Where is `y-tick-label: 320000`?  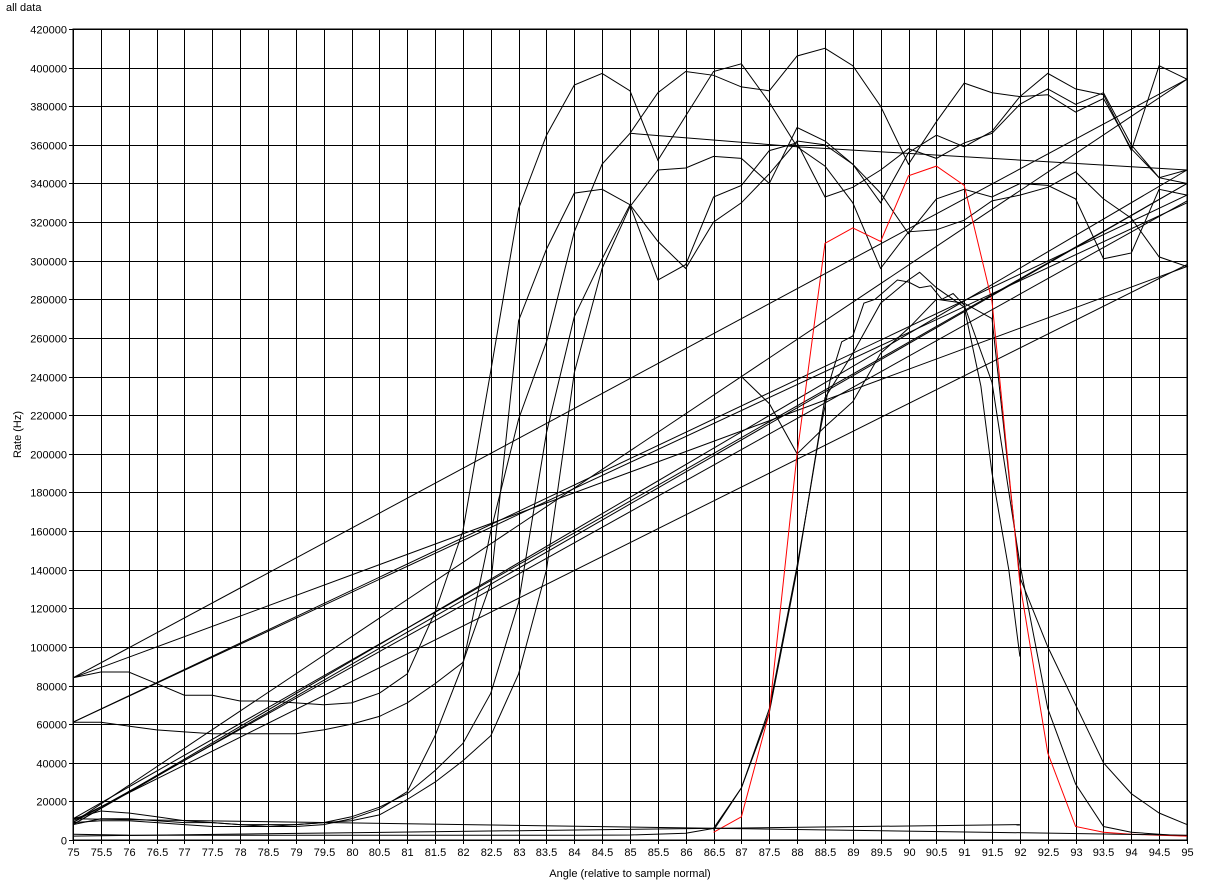
y-tick-label: 320000 is located at coordinates (48, 224).